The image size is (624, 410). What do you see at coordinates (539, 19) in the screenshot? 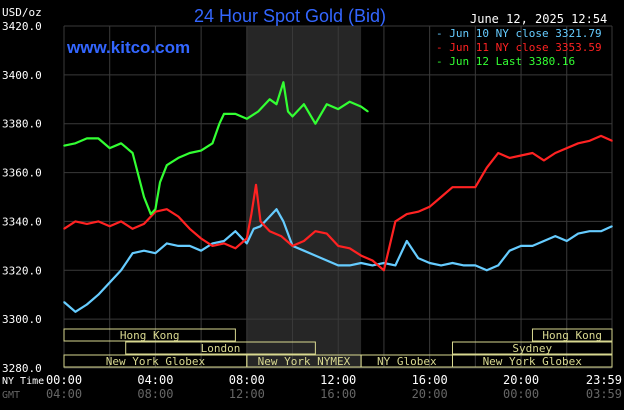
I see `chart-datetime: June 12, 2025 12:54` at bounding box center [539, 19].